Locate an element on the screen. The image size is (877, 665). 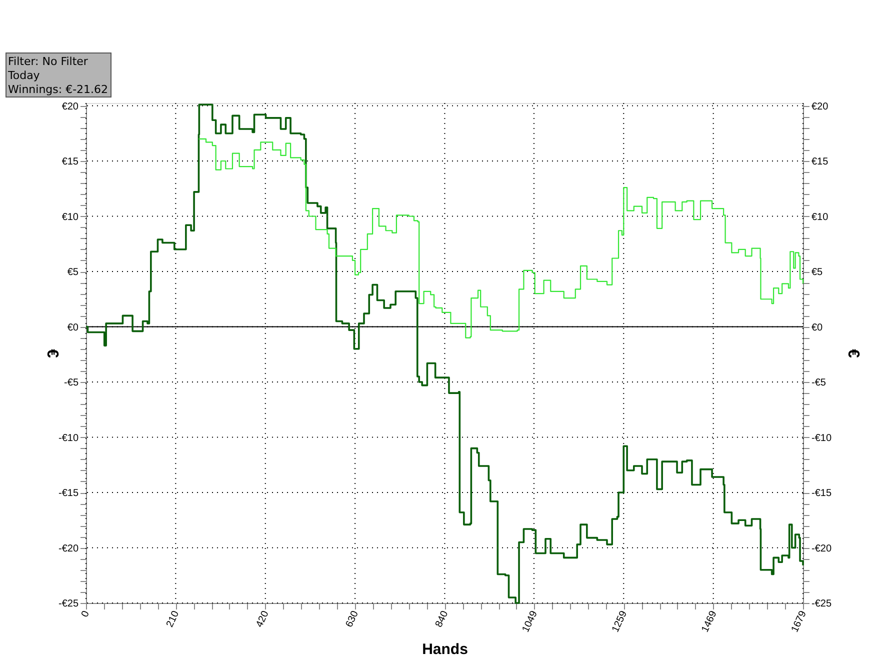
y2-tick-label: €10 is located at coordinates (820, 217).